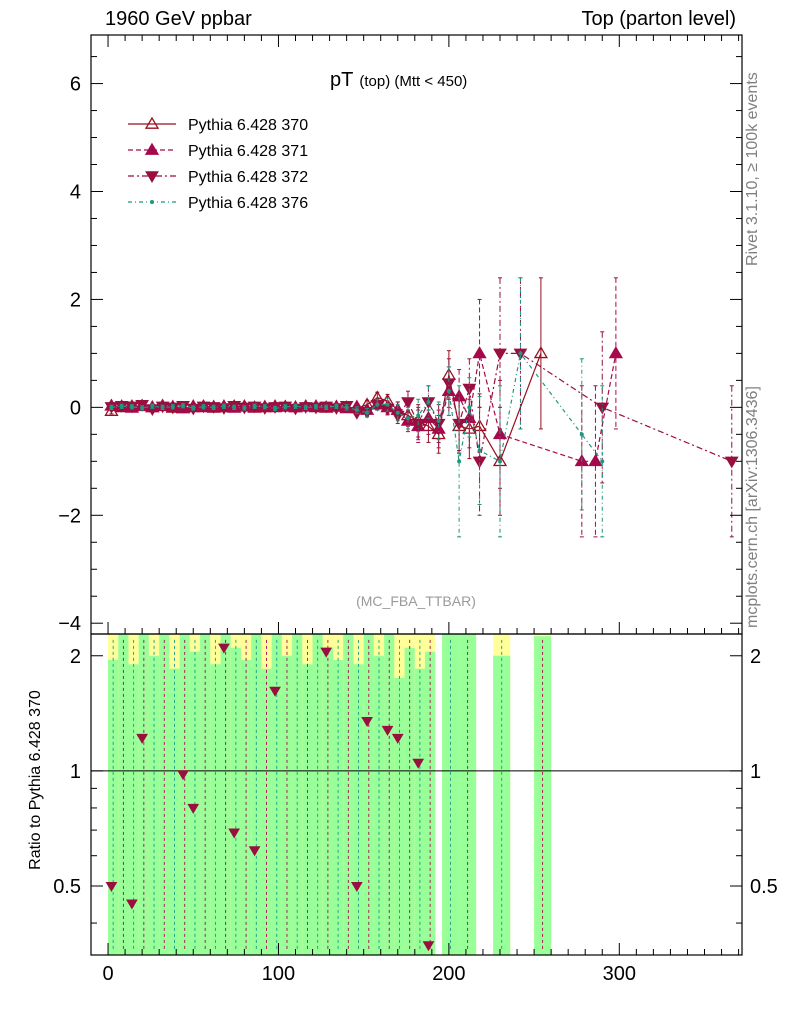  I want to click on ratio-y-tick-label: 1, so click(755, 772).